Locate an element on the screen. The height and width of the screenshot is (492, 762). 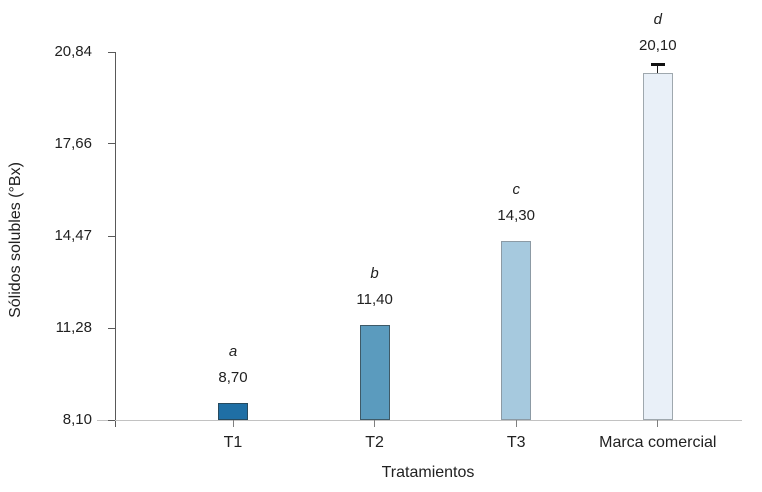
x-axis-title: Tratamientos is located at coordinates (428, 472).